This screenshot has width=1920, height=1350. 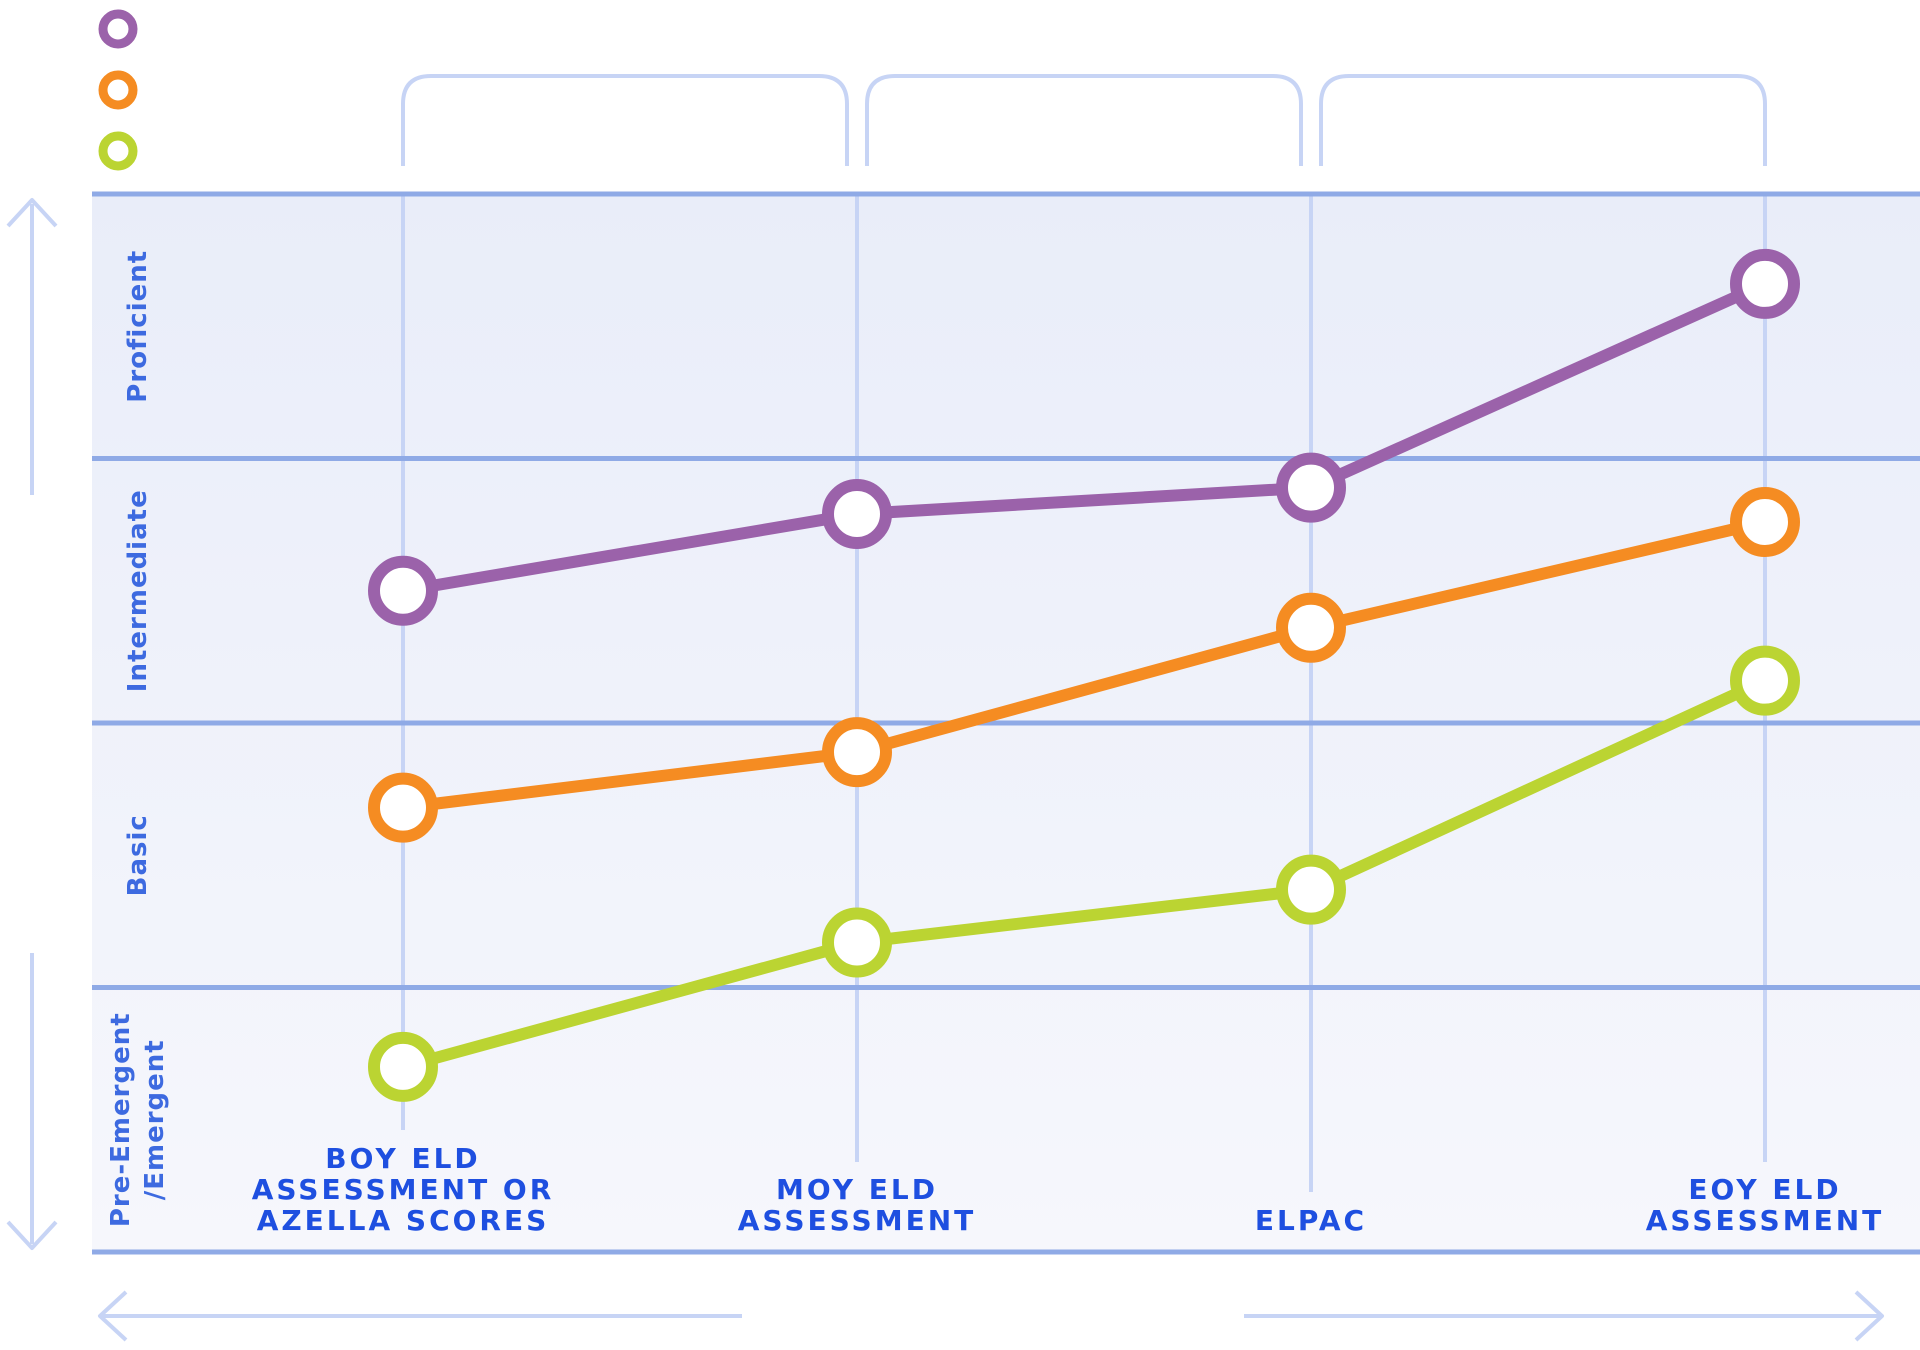 I want to click on band-label-4: Proficient, so click(x=138, y=326).